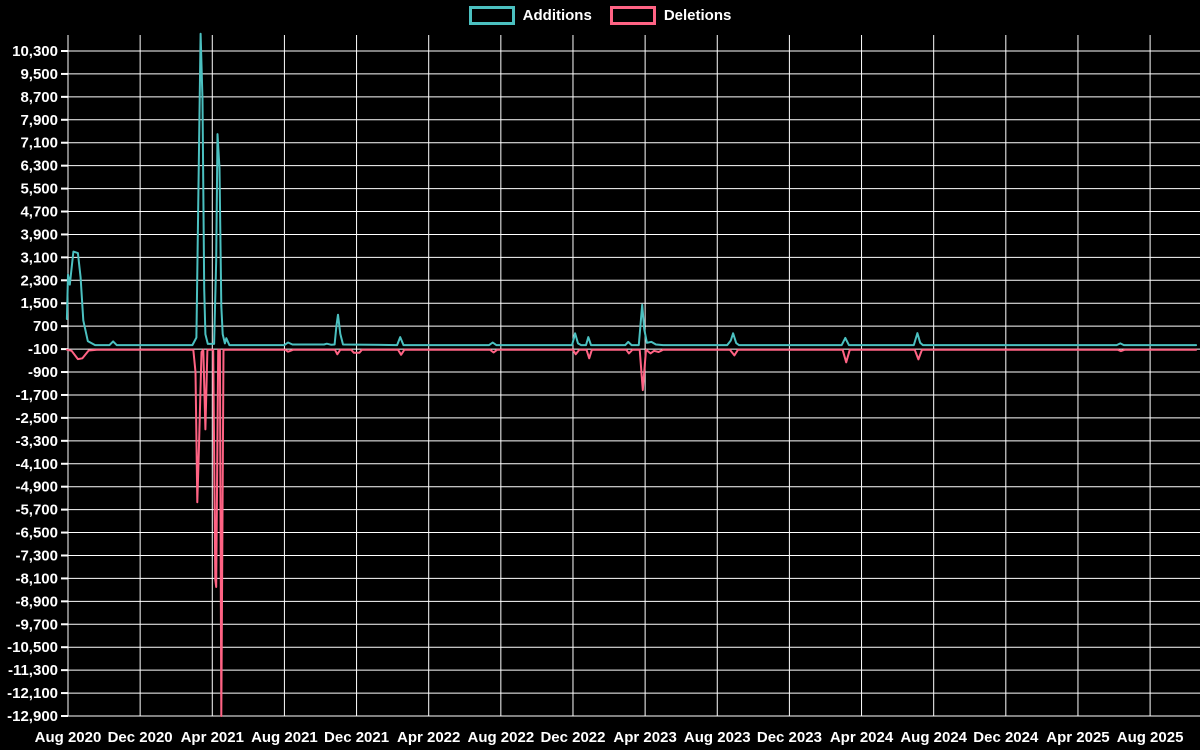  Describe the element at coordinates (33, 670) in the screenshot. I see `y-tick-label: -11,300` at that location.